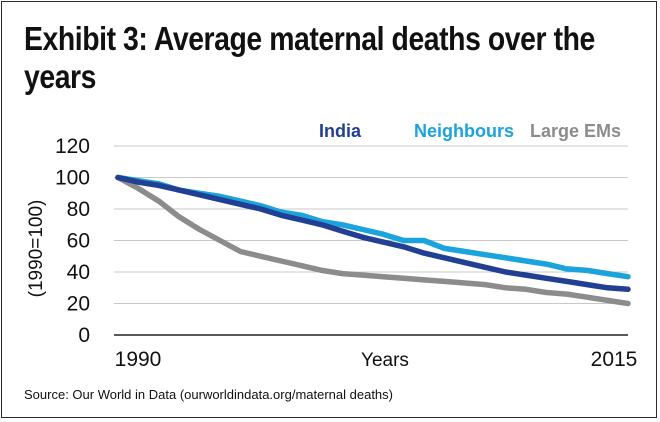  Describe the element at coordinates (78, 209) in the screenshot. I see `y-tick-label: 80` at that location.